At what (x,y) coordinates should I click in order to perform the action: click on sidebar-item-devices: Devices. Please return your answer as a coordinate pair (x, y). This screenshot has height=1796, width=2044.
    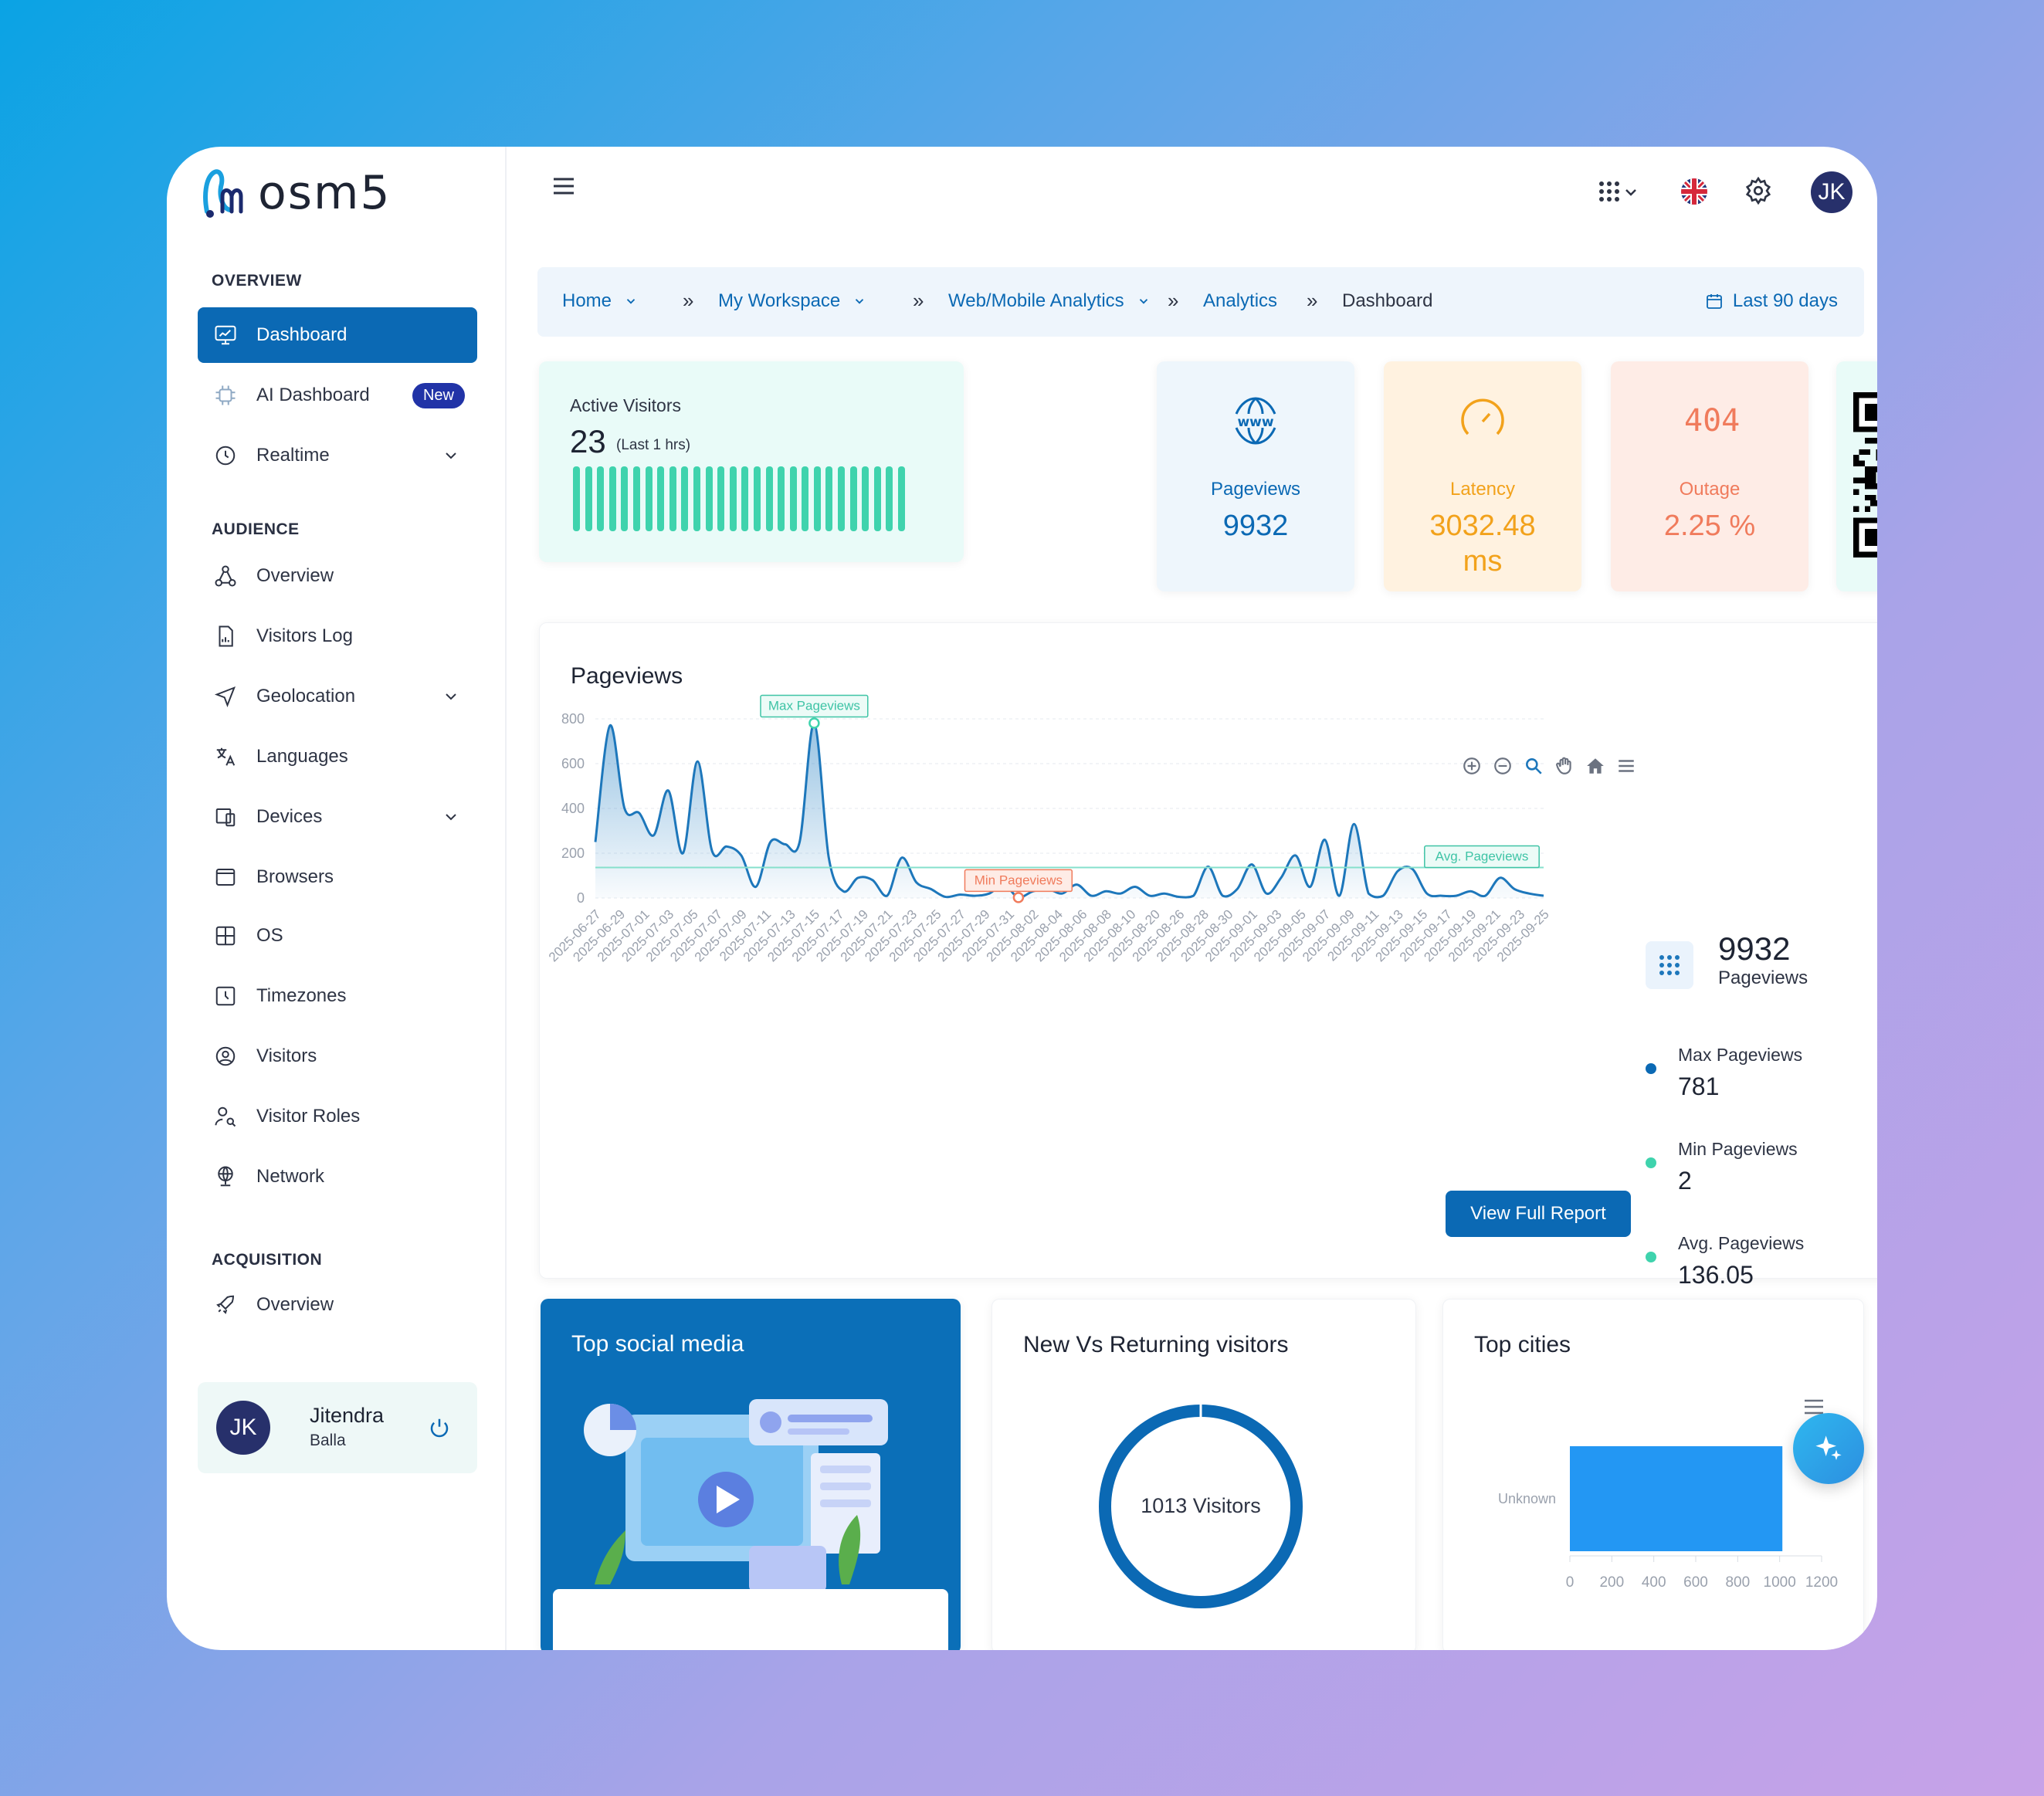
    Looking at the image, I should click on (337, 817).